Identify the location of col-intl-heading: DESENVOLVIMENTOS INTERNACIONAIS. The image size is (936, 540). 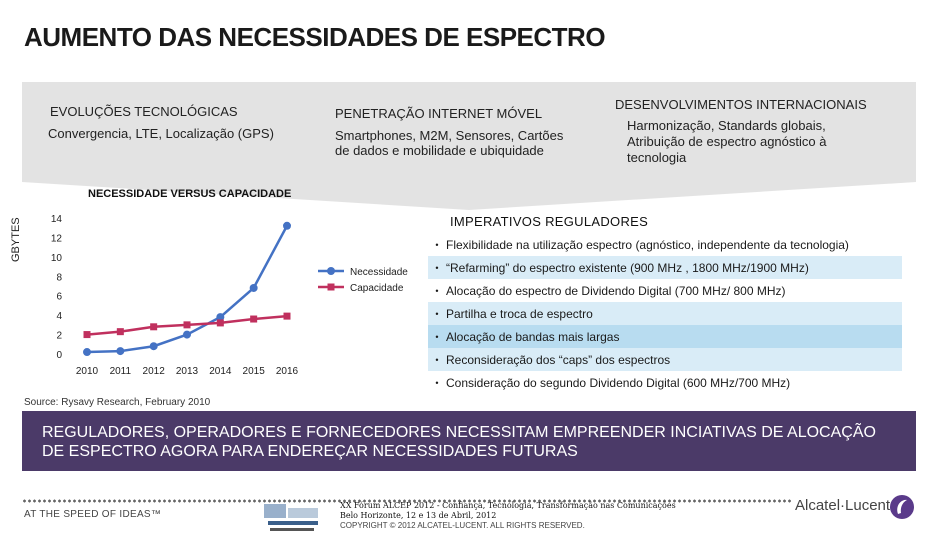
(741, 104).